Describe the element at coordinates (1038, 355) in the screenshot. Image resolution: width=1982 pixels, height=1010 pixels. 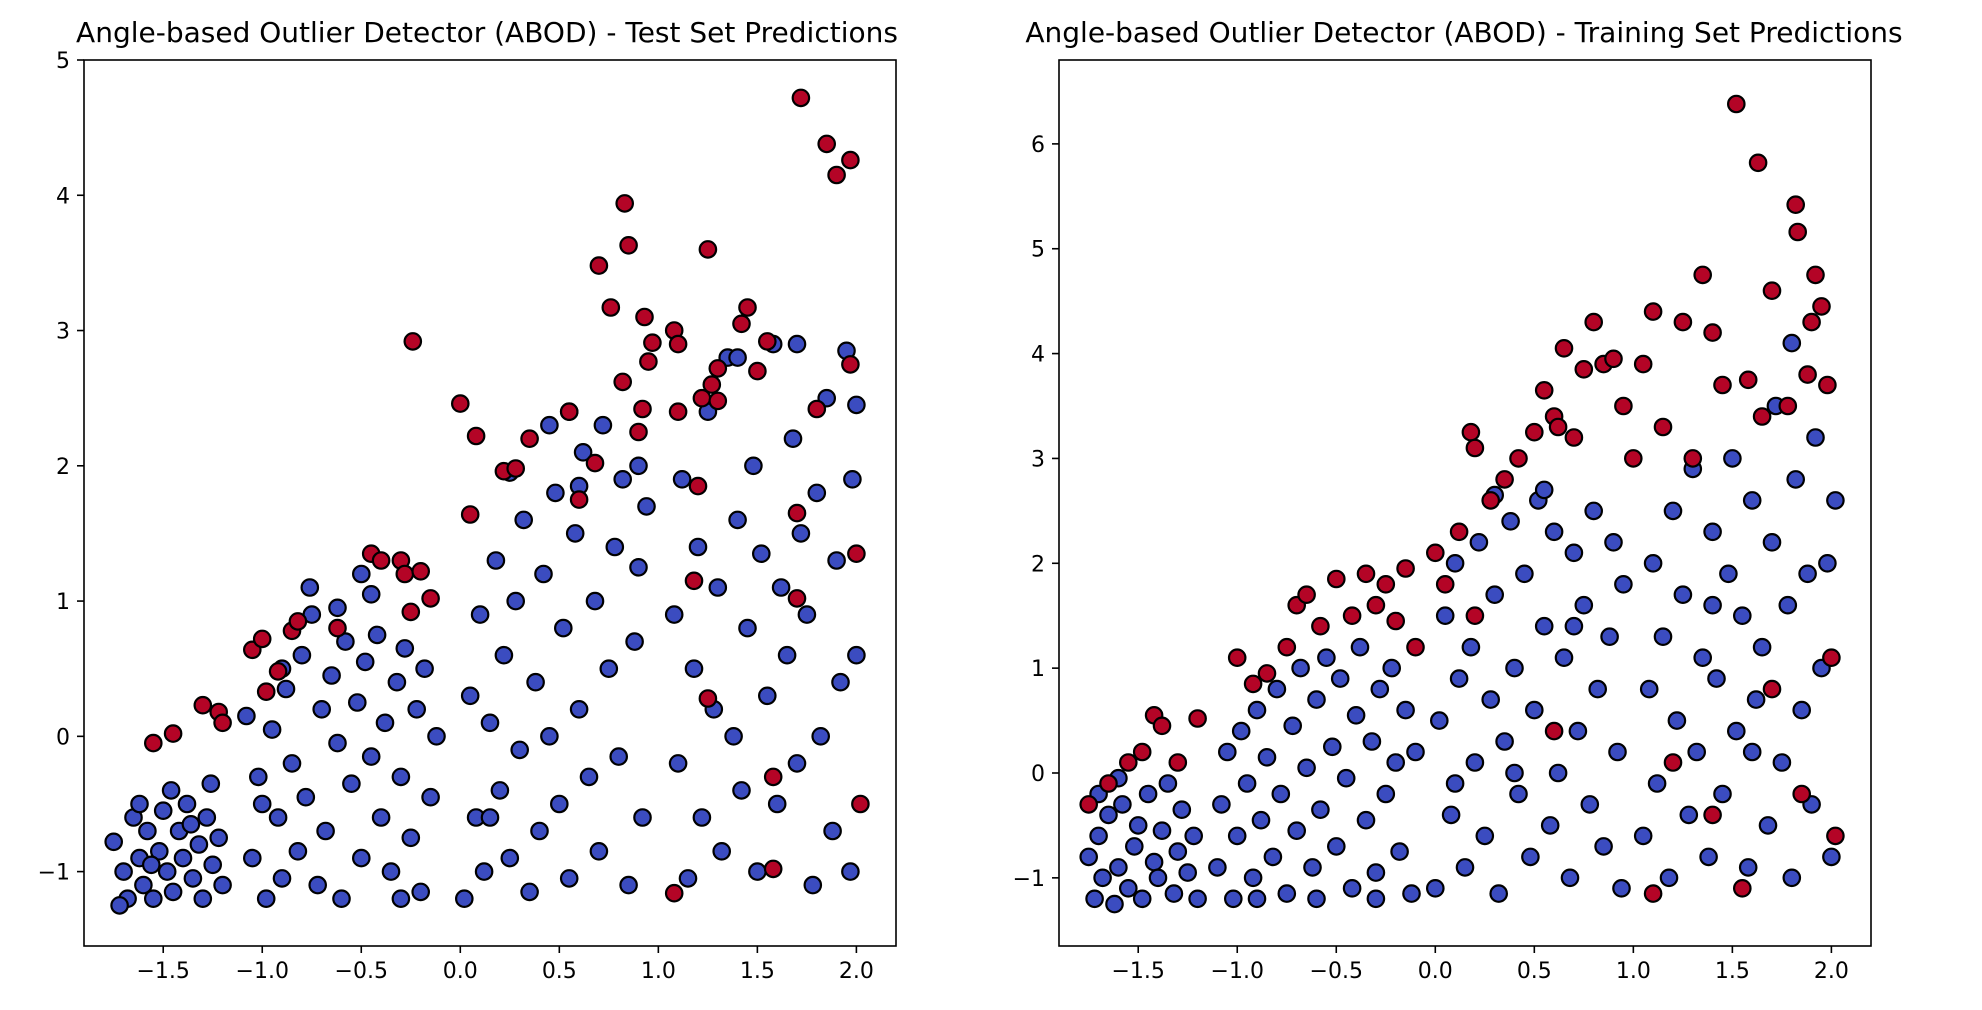
I see `y-tick-label: 4` at that location.